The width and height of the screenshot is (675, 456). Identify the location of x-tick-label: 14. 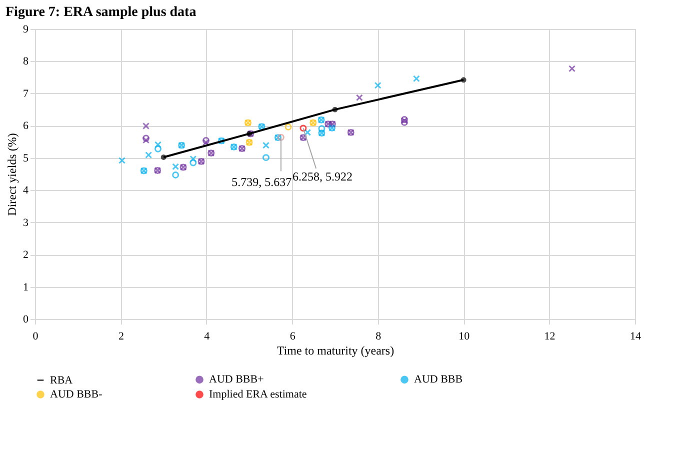
(636, 336).